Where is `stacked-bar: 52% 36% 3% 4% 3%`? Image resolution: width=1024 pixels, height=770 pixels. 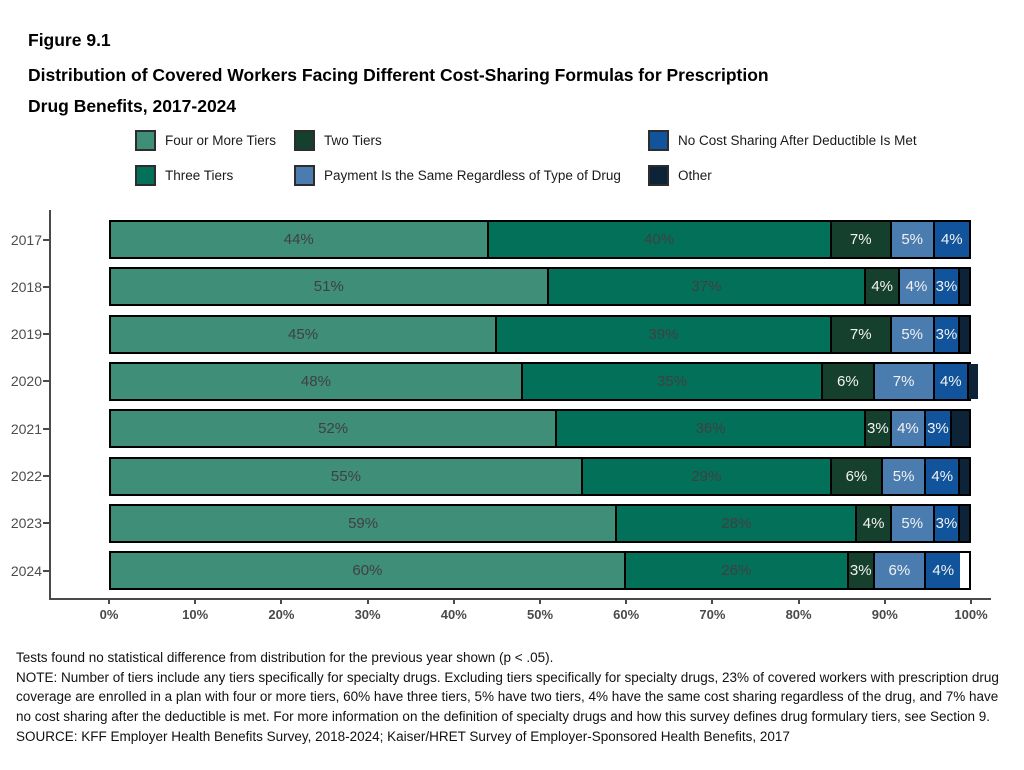
stacked-bar: 52% 36% 3% 4% 3% is located at coordinates (540, 429).